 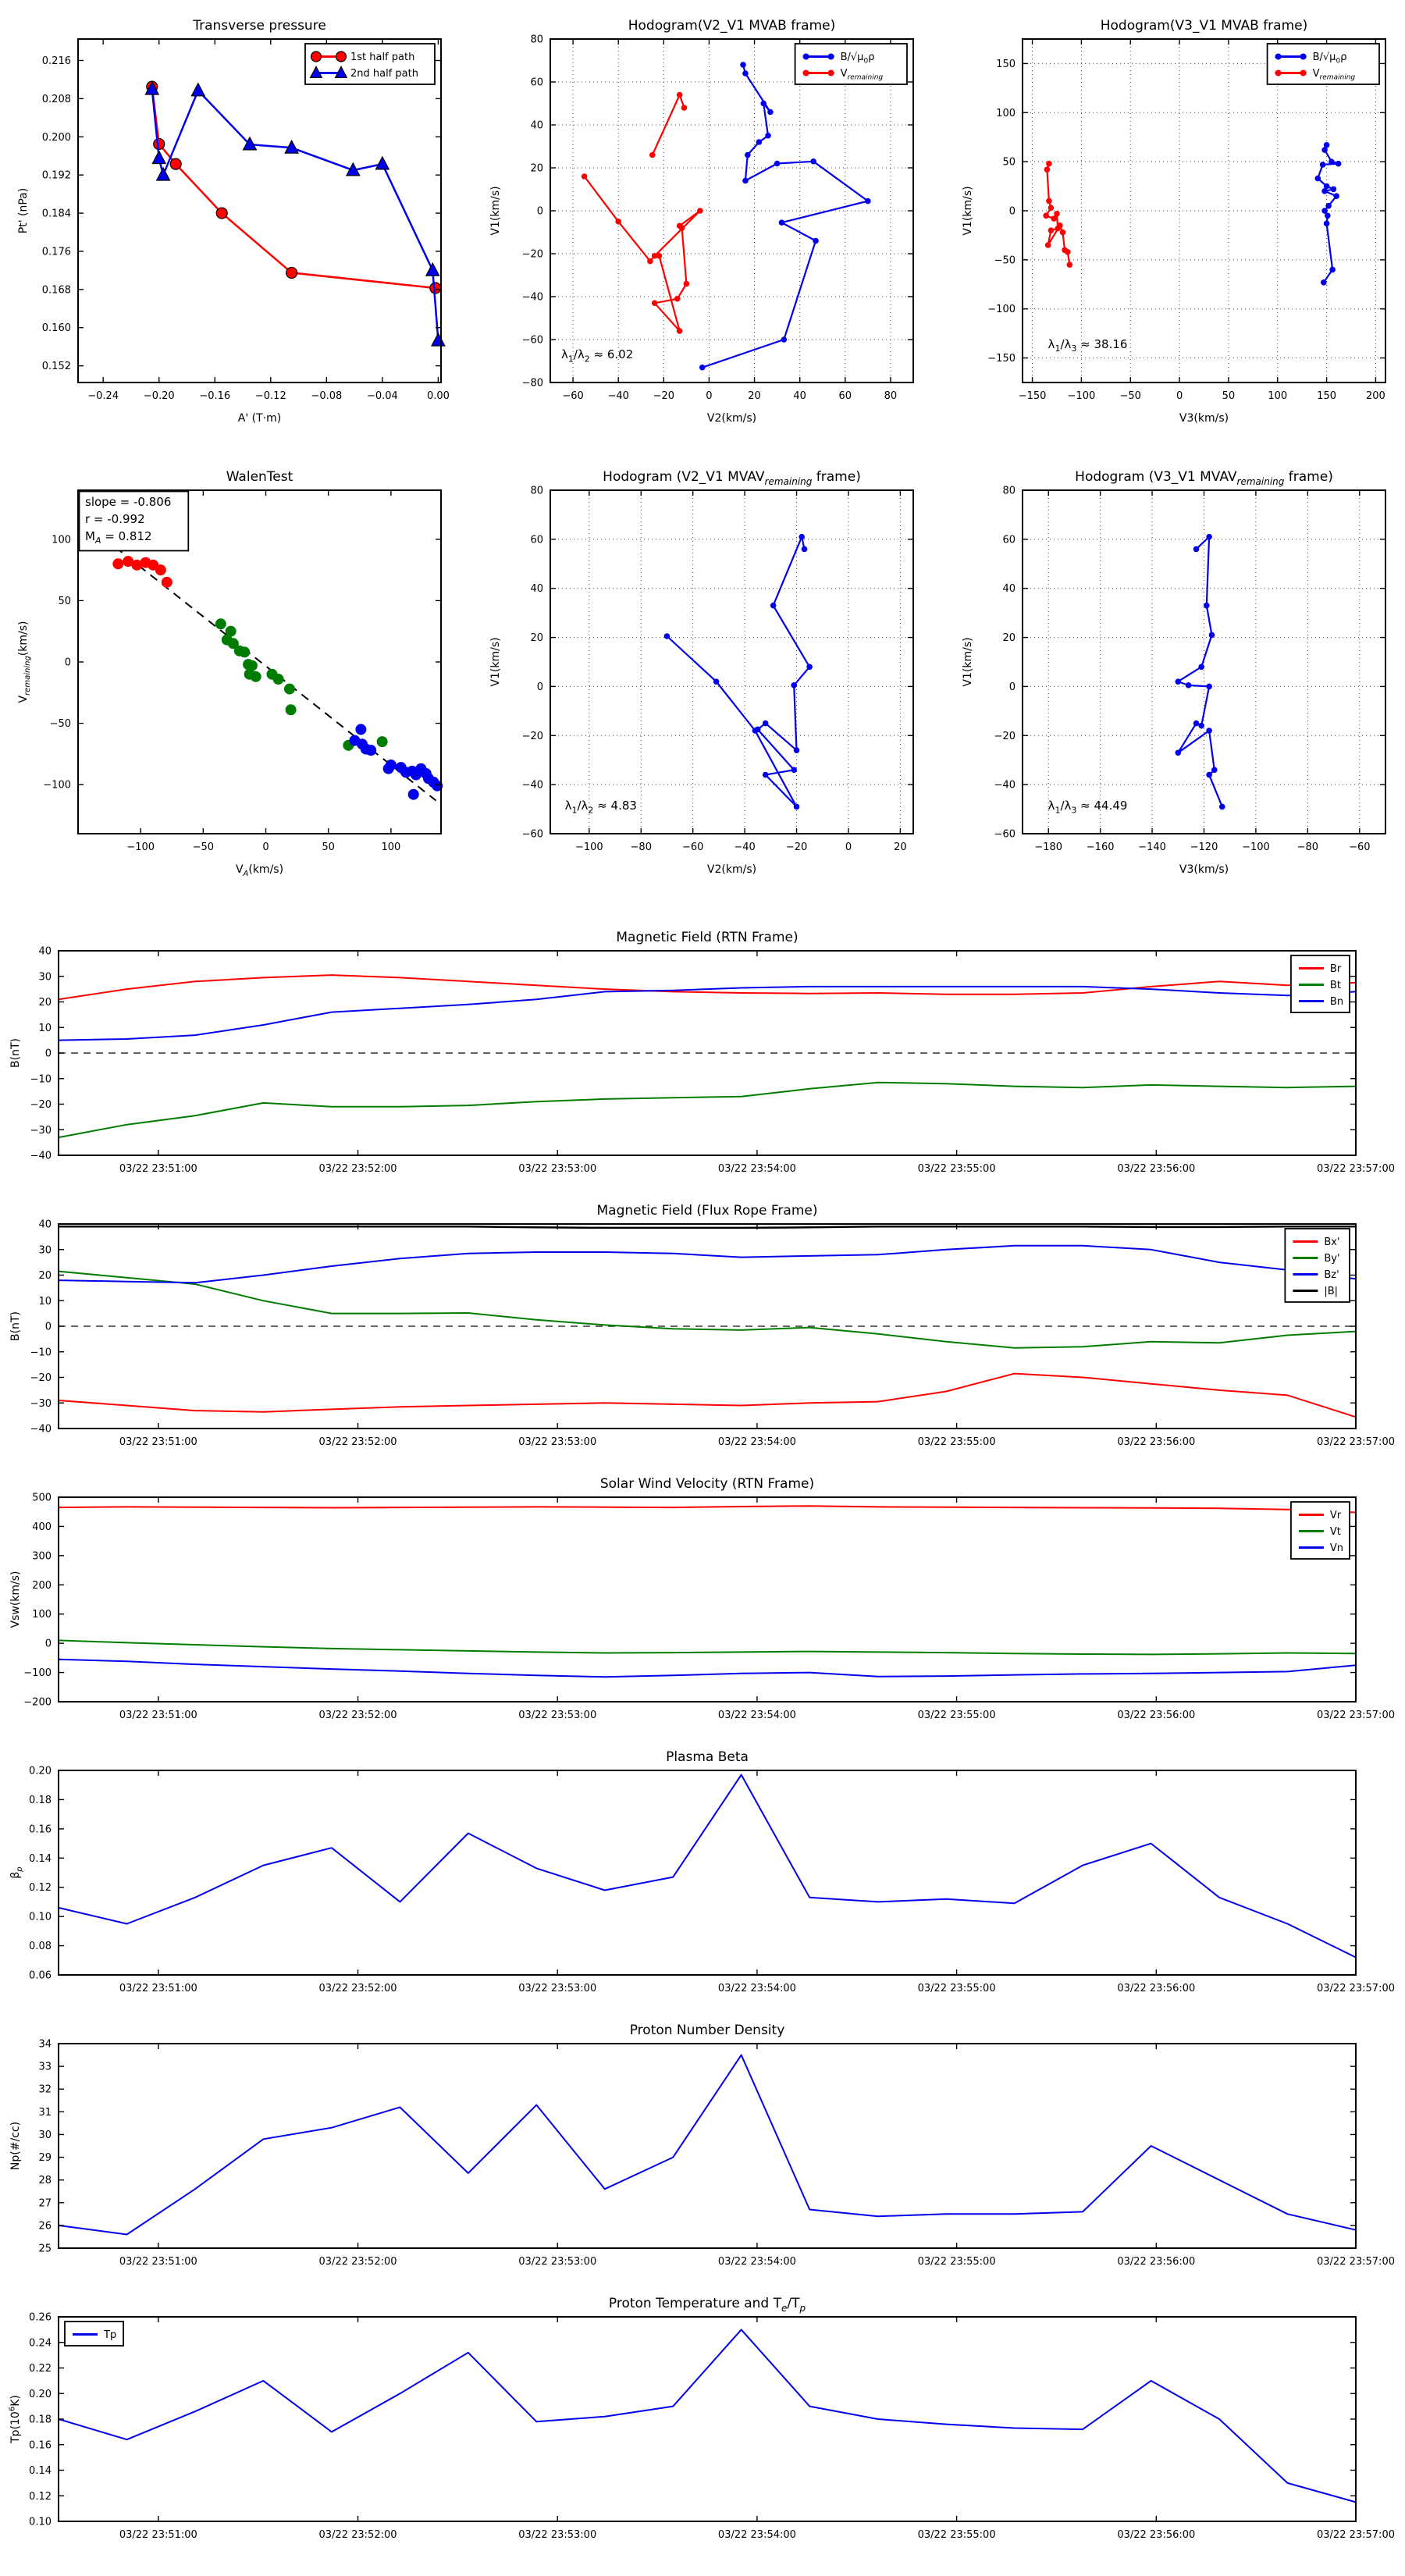 I want to click on svg-text: 0.216, so click(x=56, y=61).